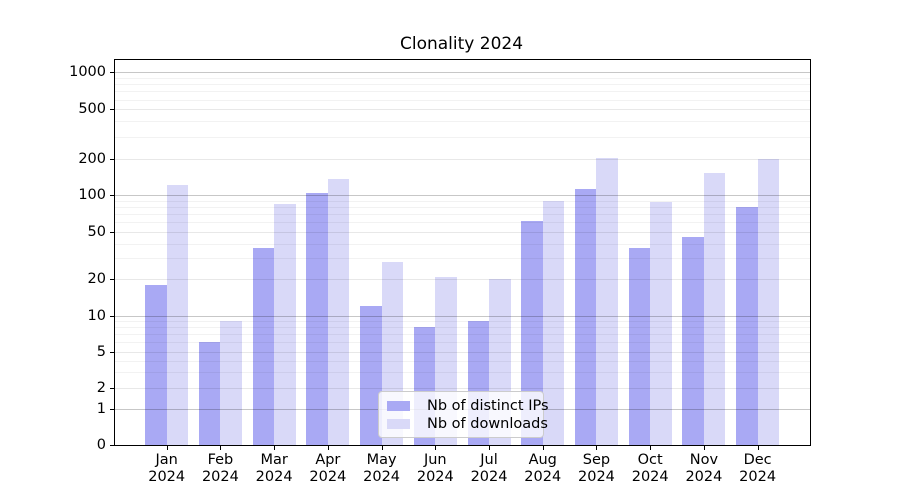 The height and width of the screenshot is (500, 900). Describe the element at coordinates (285, 324) in the screenshot. I see `bar-downloads-mar-2024` at that location.